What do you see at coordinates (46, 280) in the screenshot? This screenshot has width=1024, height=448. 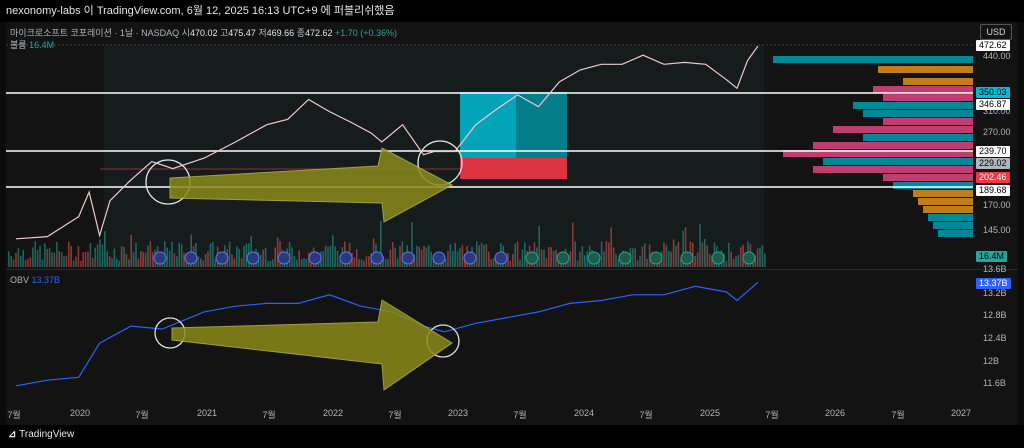 I see `obv-value: 13.37B` at bounding box center [46, 280].